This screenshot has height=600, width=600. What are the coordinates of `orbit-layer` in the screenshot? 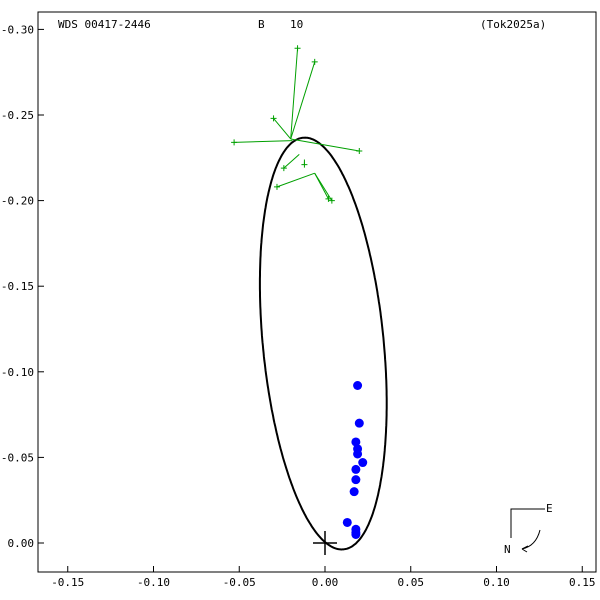 It's located at (323, 343).